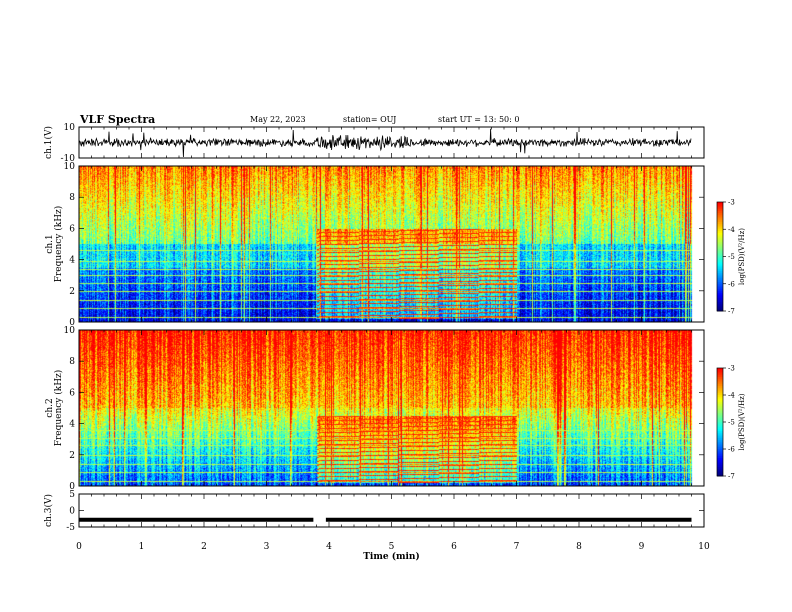 The width and height of the screenshot is (792, 612). Describe the element at coordinates (72, 393) in the screenshot. I see `y-tick-label: 6` at that location.